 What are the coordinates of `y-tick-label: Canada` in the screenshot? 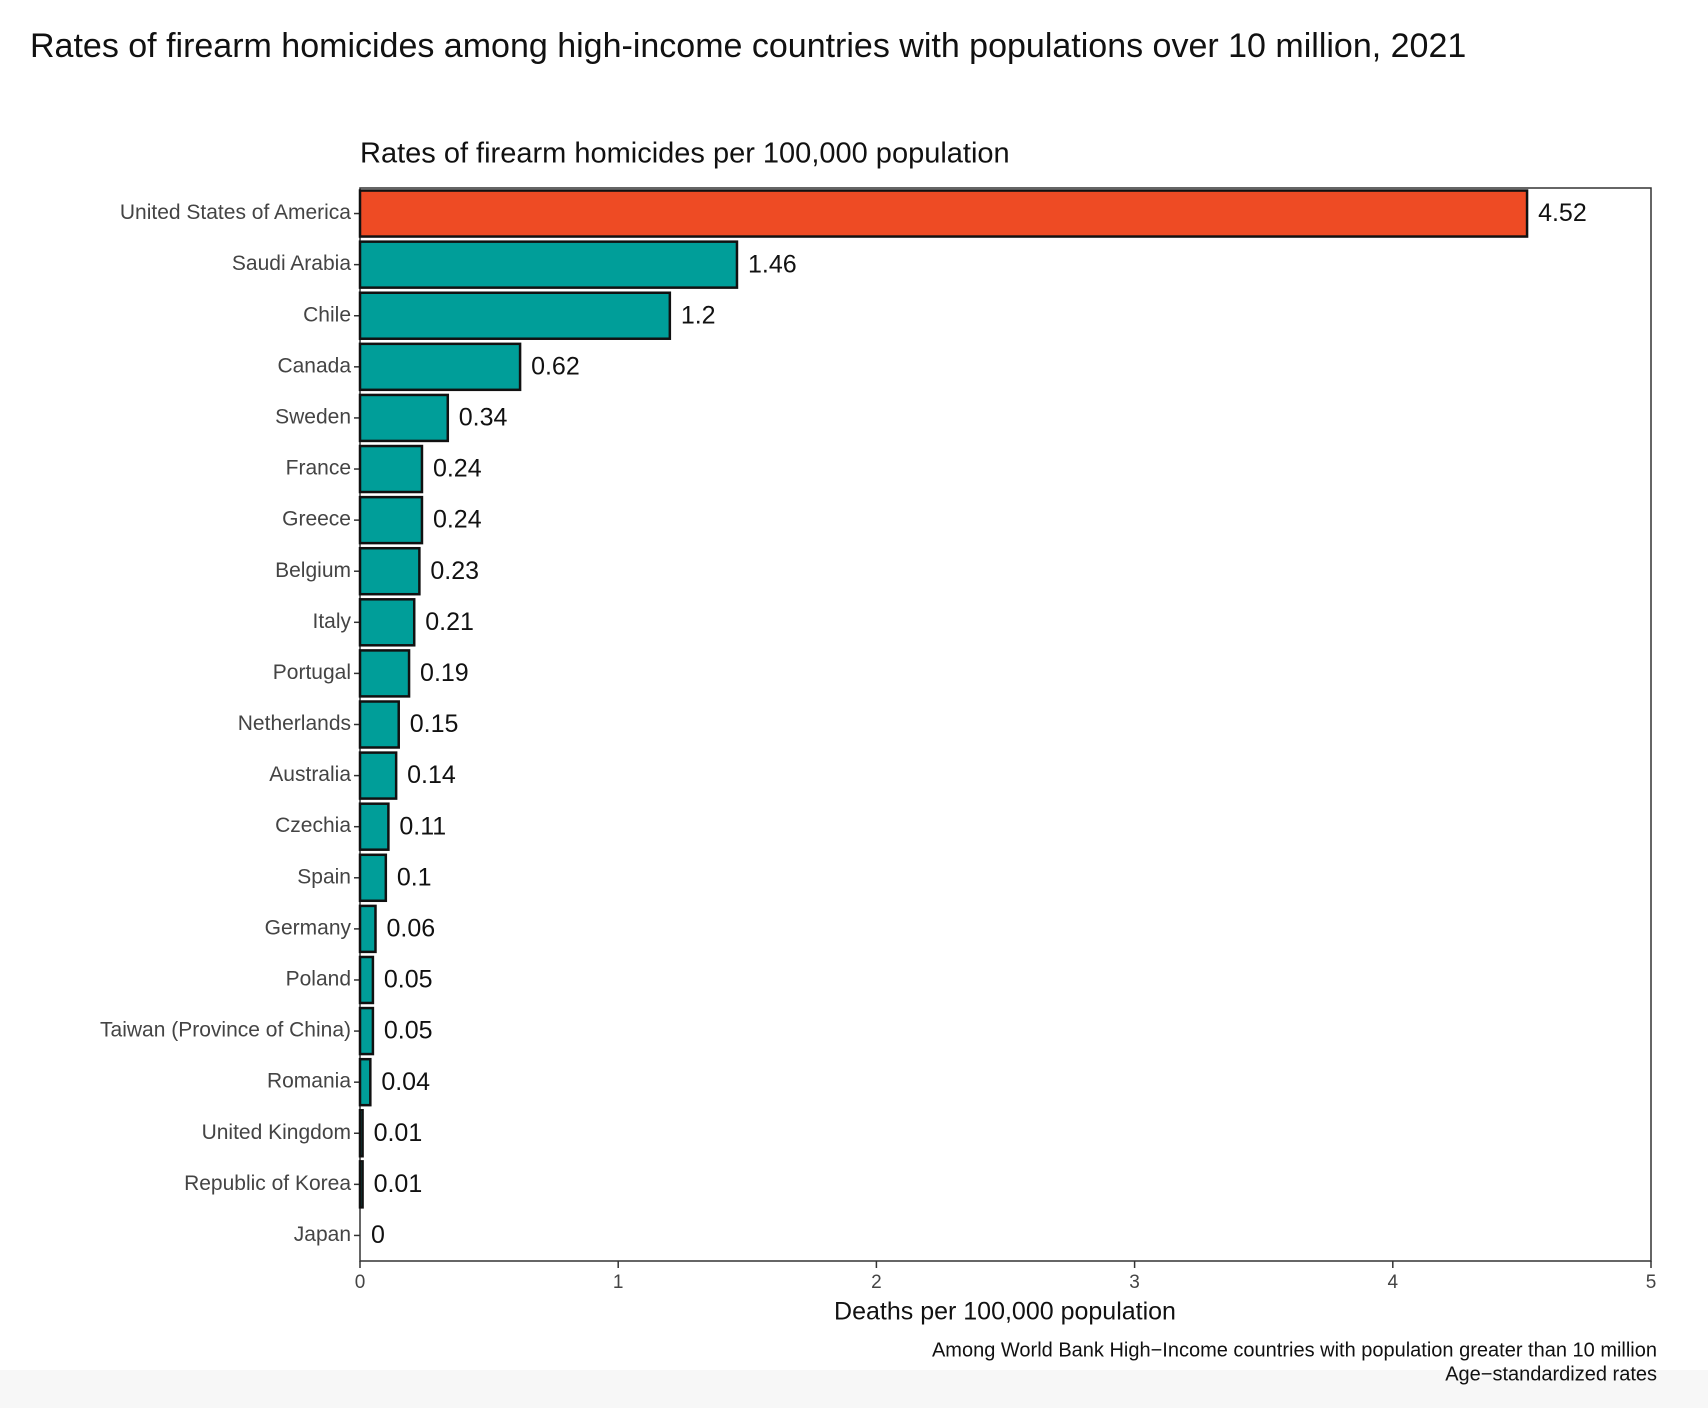 It's located at (314, 365).